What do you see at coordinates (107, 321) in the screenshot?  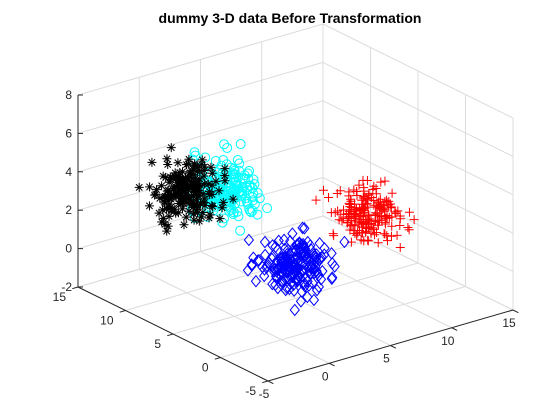 I see `y-tick-label: 10` at bounding box center [107, 321].